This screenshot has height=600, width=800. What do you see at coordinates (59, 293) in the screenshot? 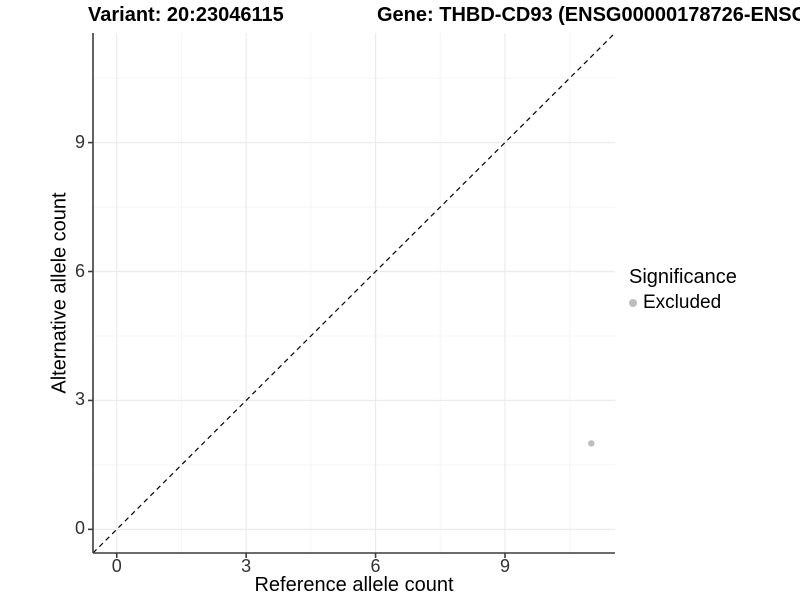
I see `y-axis-title: Alternative allele count` at bounding box center [59, 293].